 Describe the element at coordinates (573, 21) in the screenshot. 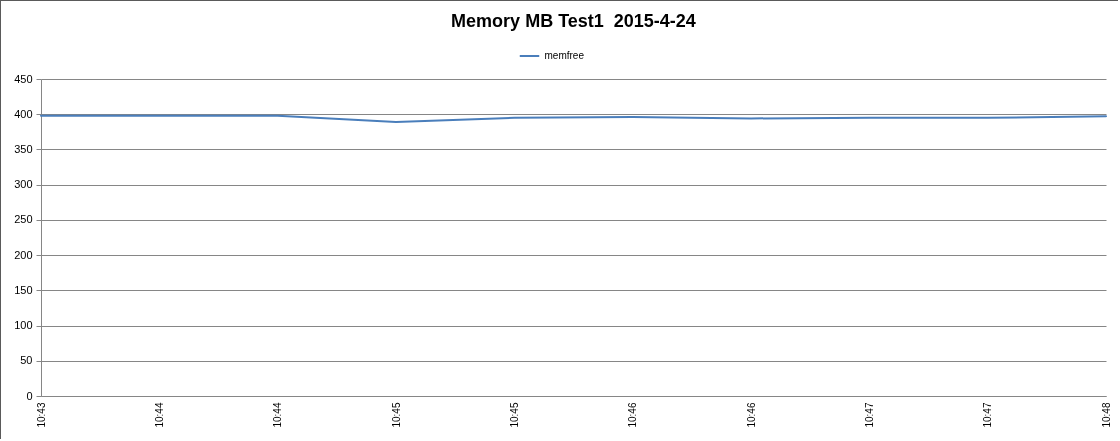

I see `chart-title: Memory MB Test1 2015-4-24` at that location.